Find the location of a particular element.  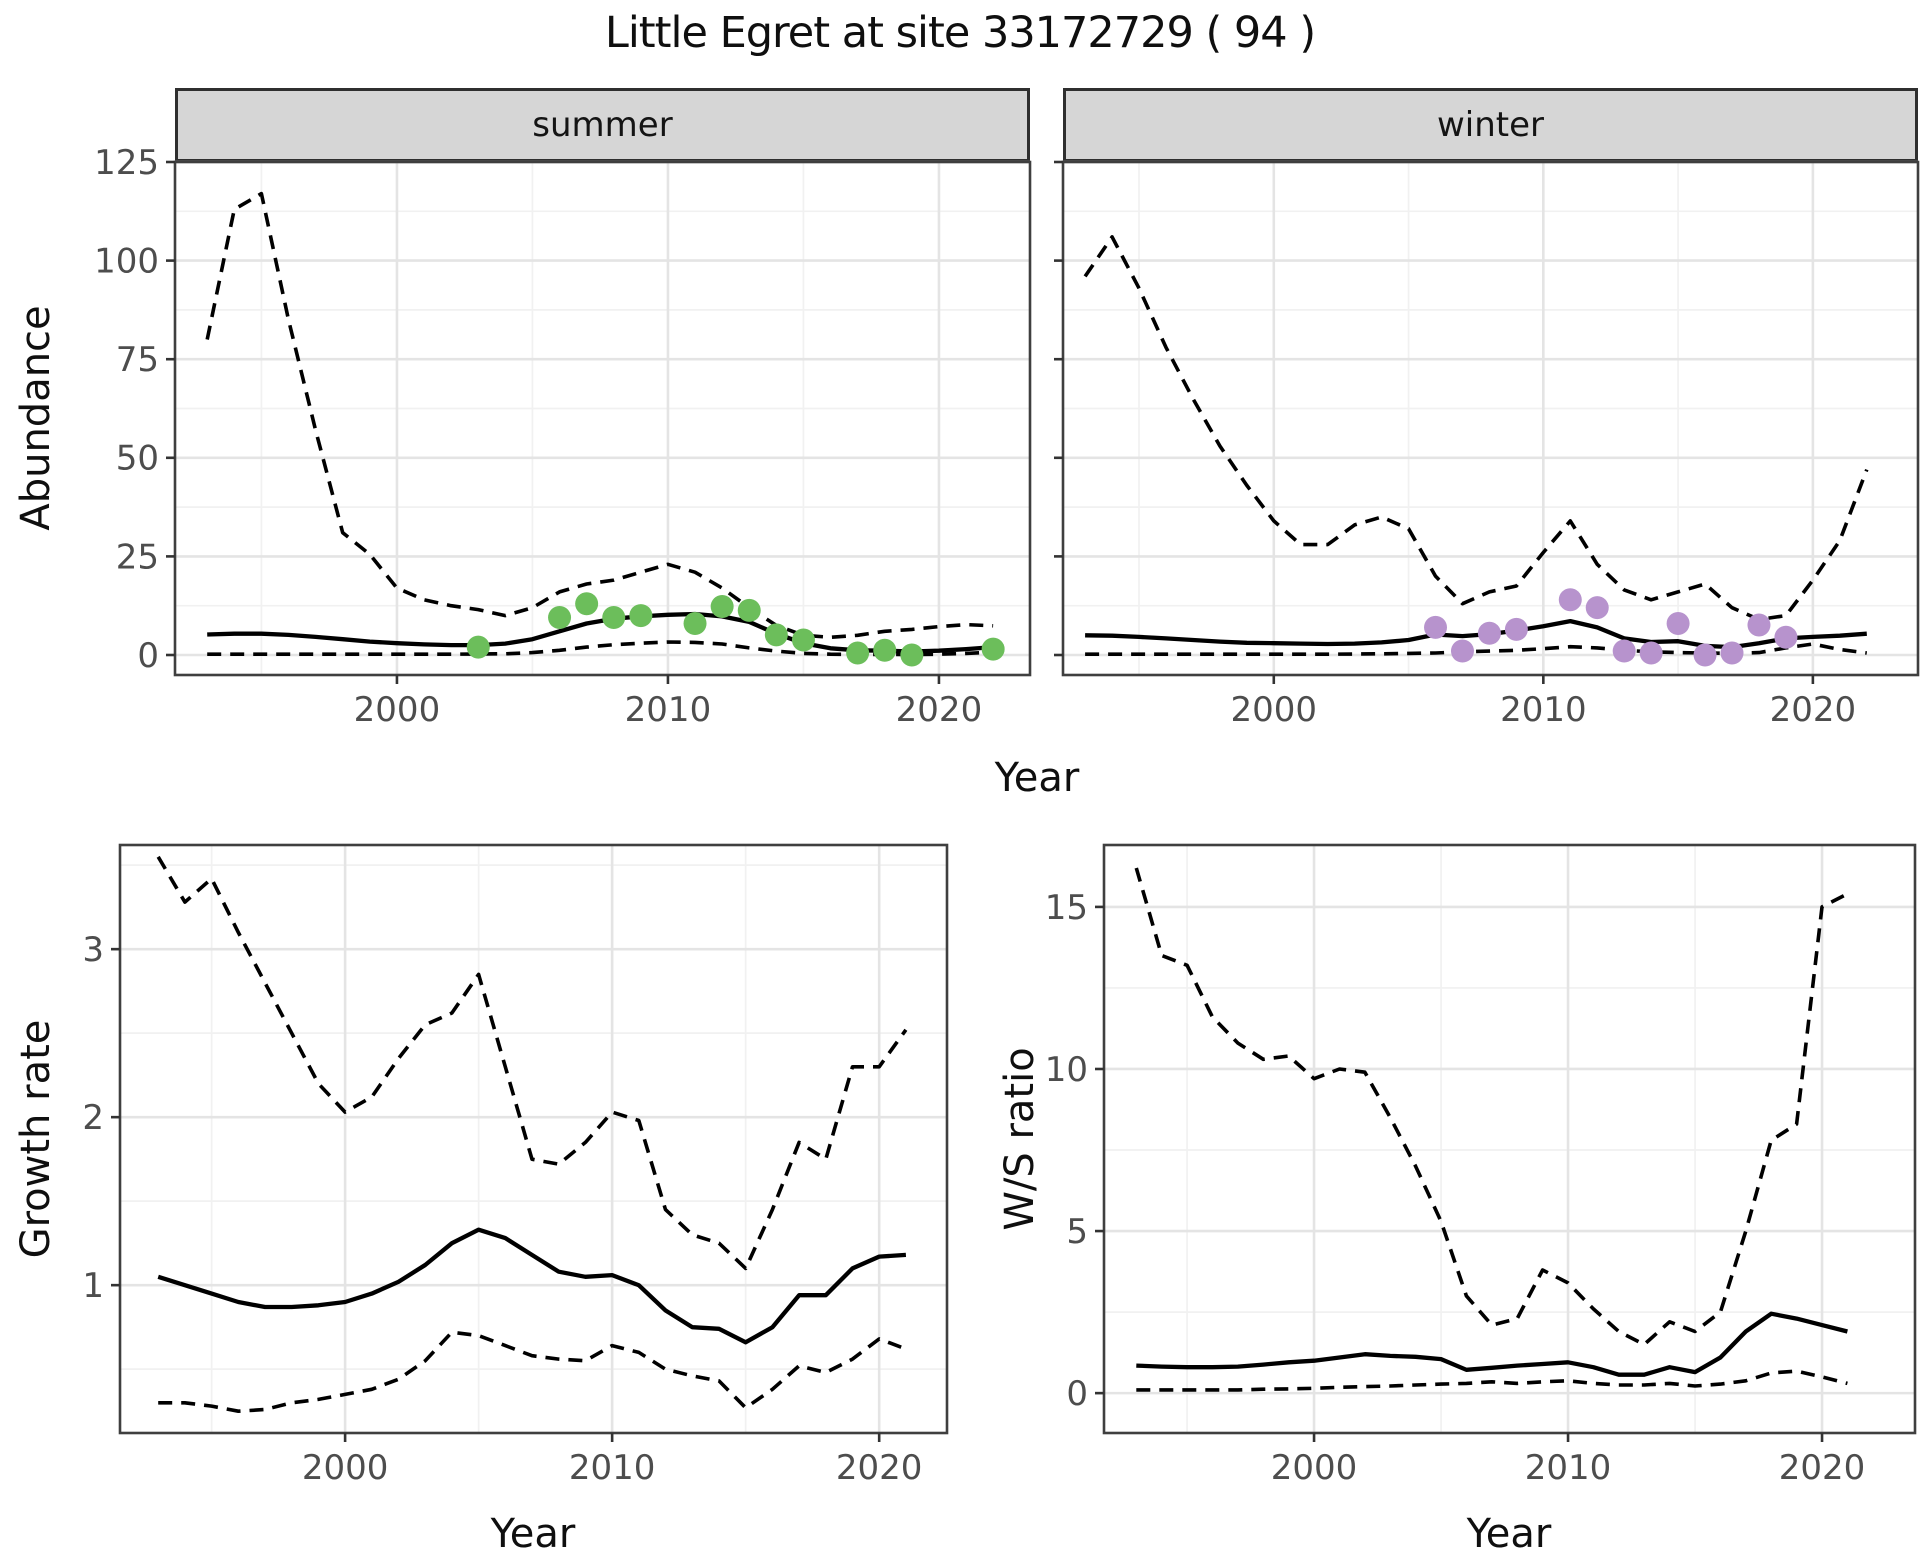

facet-strip-winter-label: winter is located at coordinates (1490, 125).